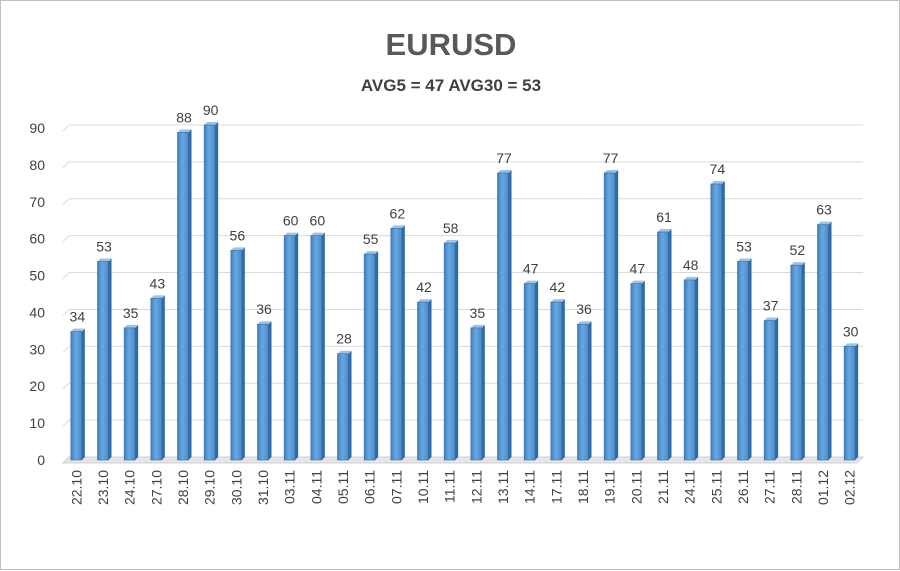 The width and height of the screenshot is (900, 571). Describe the element at coordinates (584, 309) in the screenshot. I see `data-label: 36` at that location.